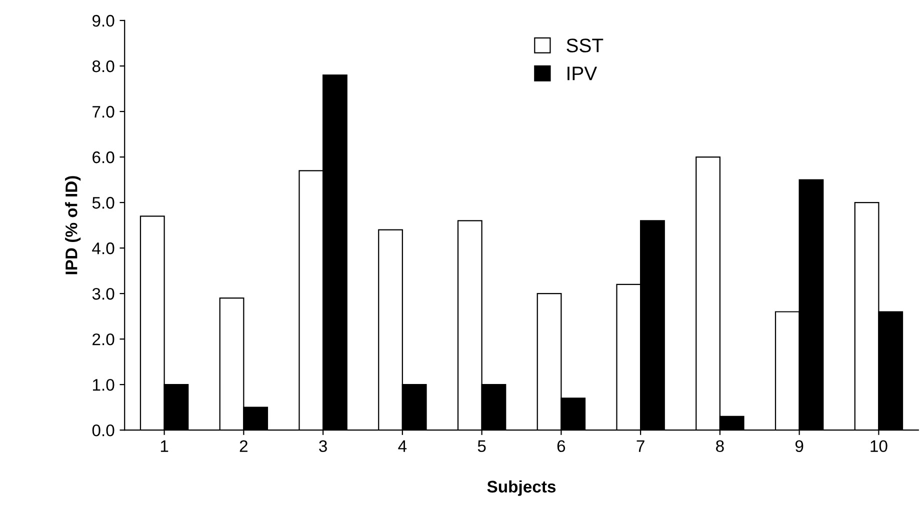 The height and width of the screenshot is (512, 923). I want to click on y-tick-label: 9.0, so click(103, 20).